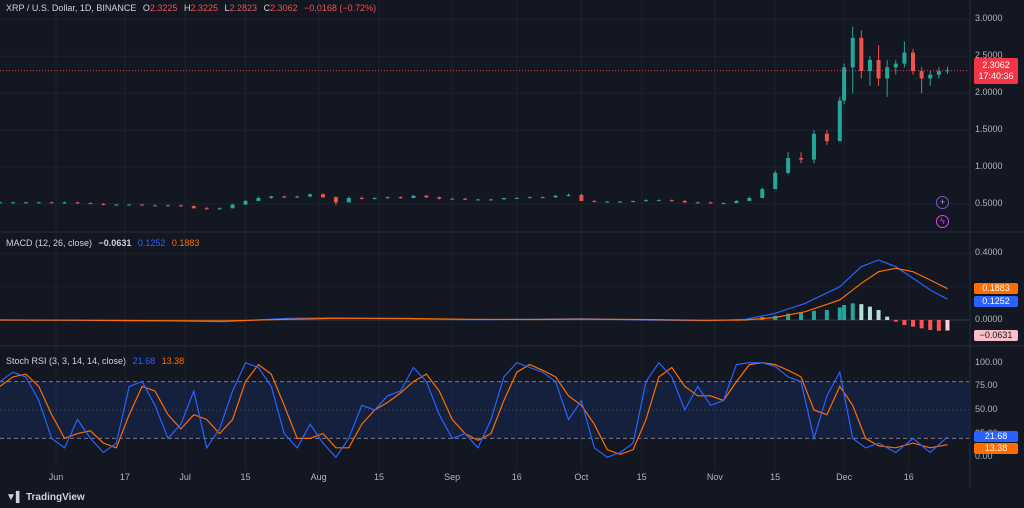  What do you see at coordinates (187, 8) in the screenshot?
I see `high-label: H` at bounding box center [187, 8].